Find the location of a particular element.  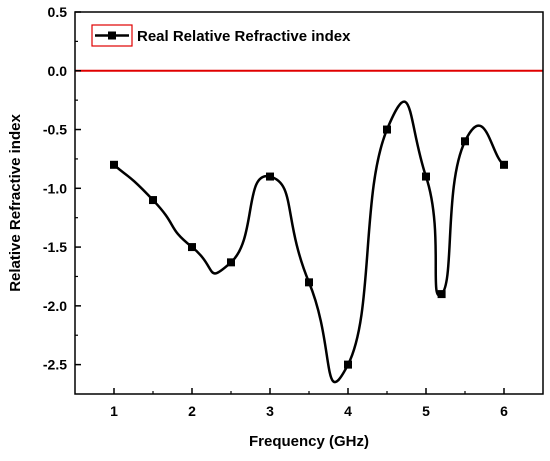

x-axis-title: Frequency (GHz) is located at coordinates (309, 441).